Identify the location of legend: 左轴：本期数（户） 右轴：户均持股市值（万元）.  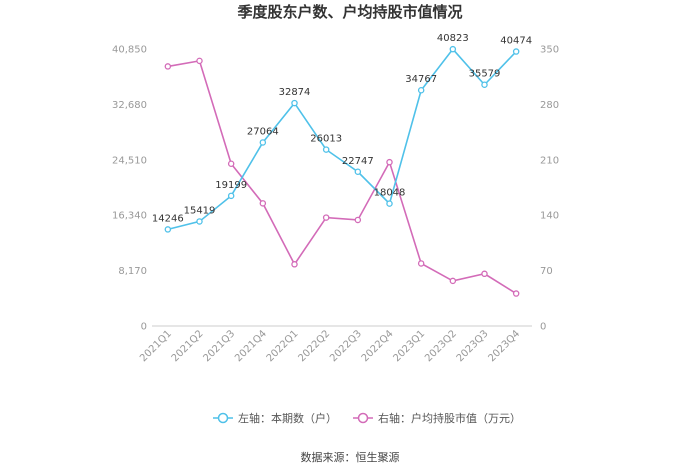
(367, 418).